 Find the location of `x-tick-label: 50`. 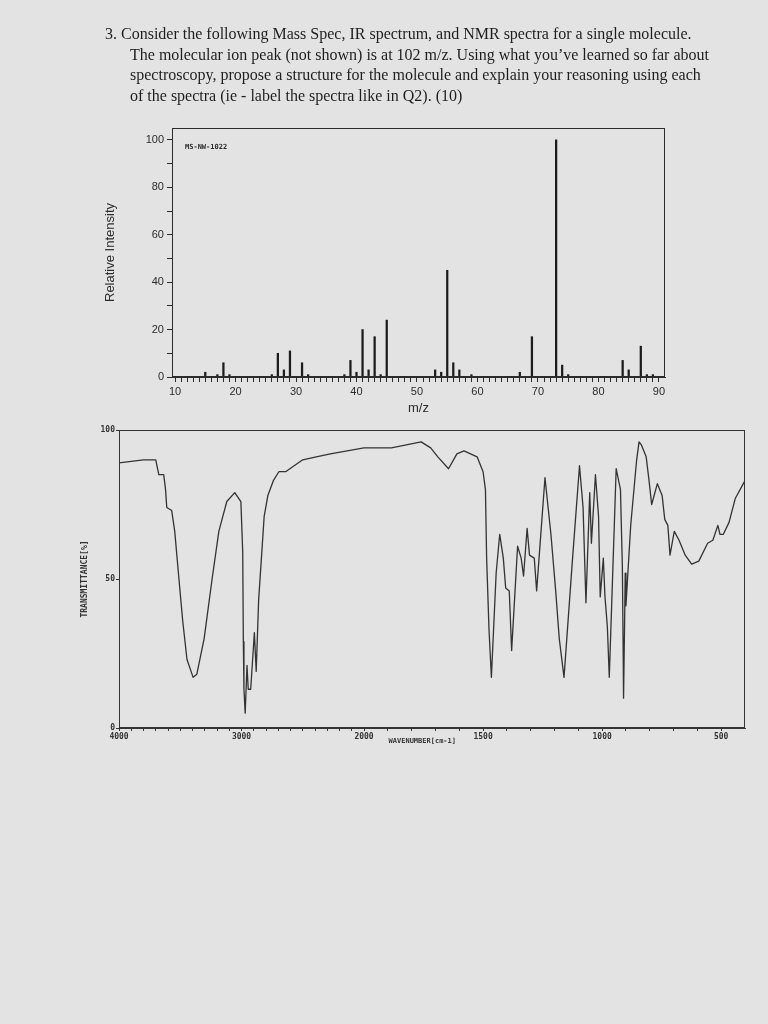

x-tick-label: 50 is located at coordinates (417, 390).